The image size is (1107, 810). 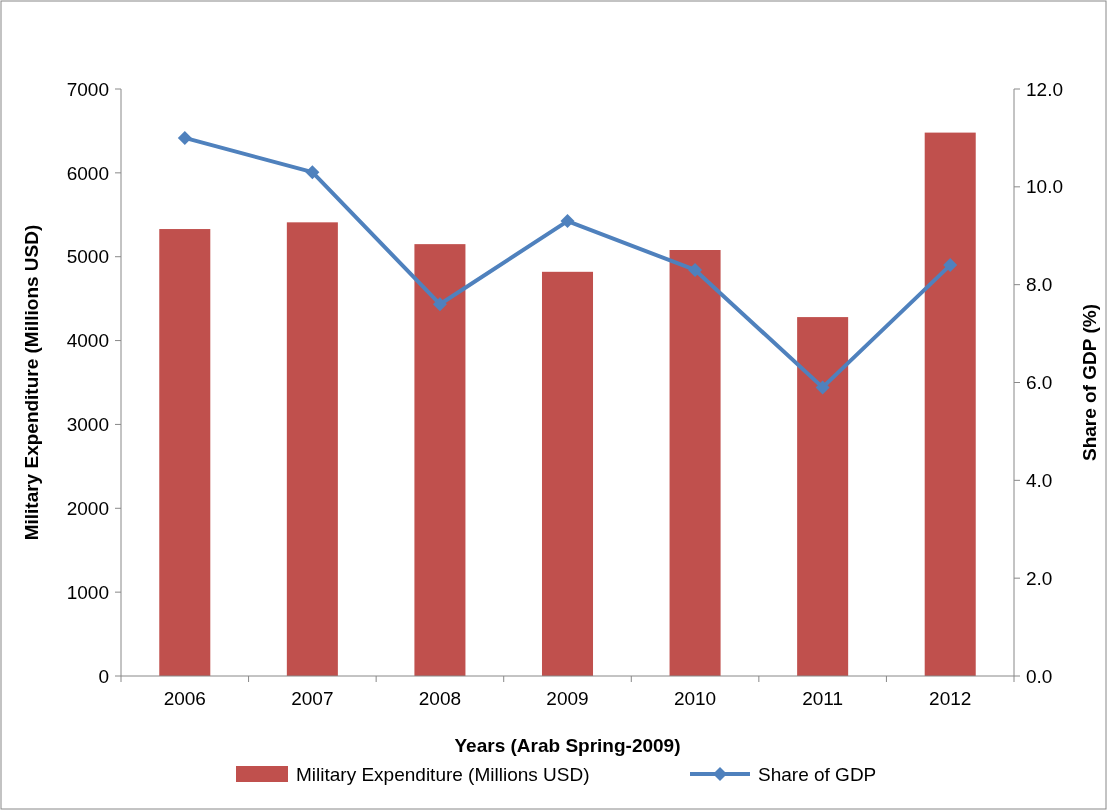 What do you see at coordinates (1039, 480) in the screenshot?
I see `y2-tick-label: 4.0` at bounding box center [1039, 480].